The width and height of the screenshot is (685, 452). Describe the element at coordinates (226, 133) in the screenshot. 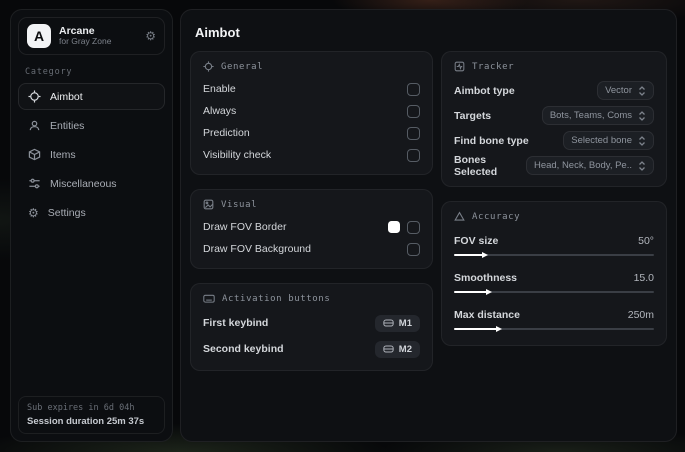

I see `setting-label: Prediction` at that location.